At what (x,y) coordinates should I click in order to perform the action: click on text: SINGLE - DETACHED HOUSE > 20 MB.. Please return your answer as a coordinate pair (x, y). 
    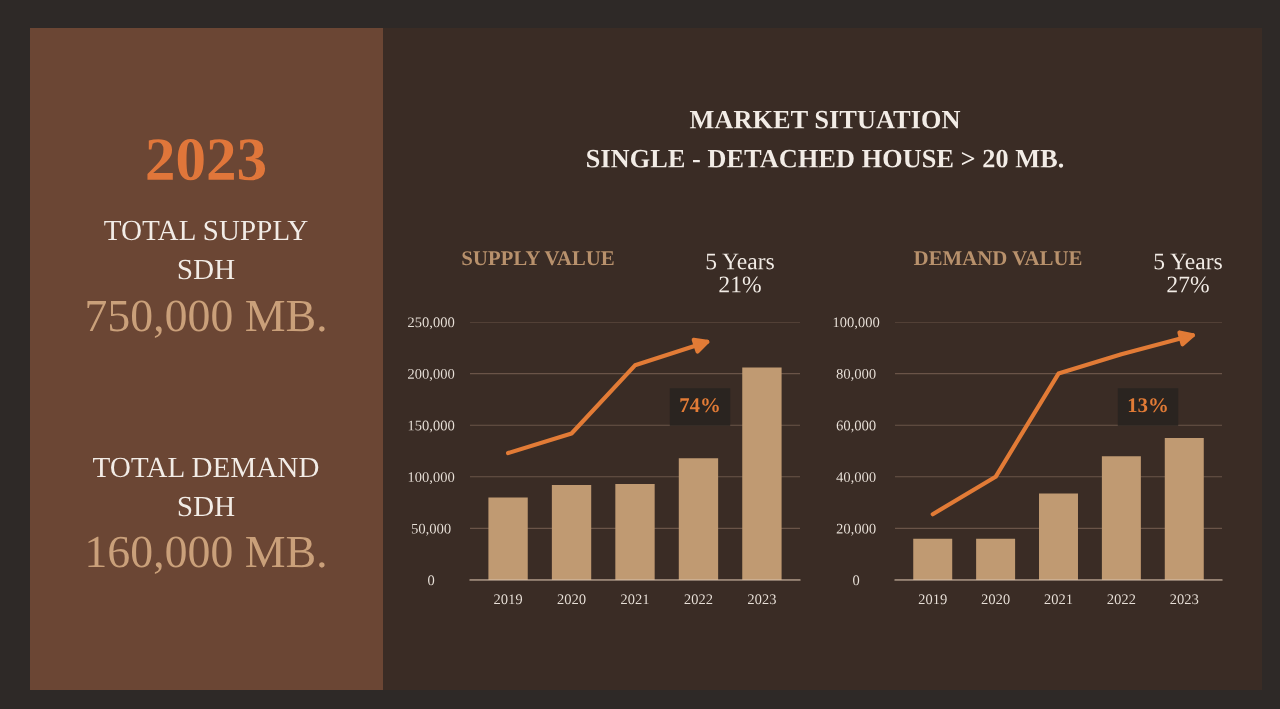
    Looking at the image, I should click on (825, 158).